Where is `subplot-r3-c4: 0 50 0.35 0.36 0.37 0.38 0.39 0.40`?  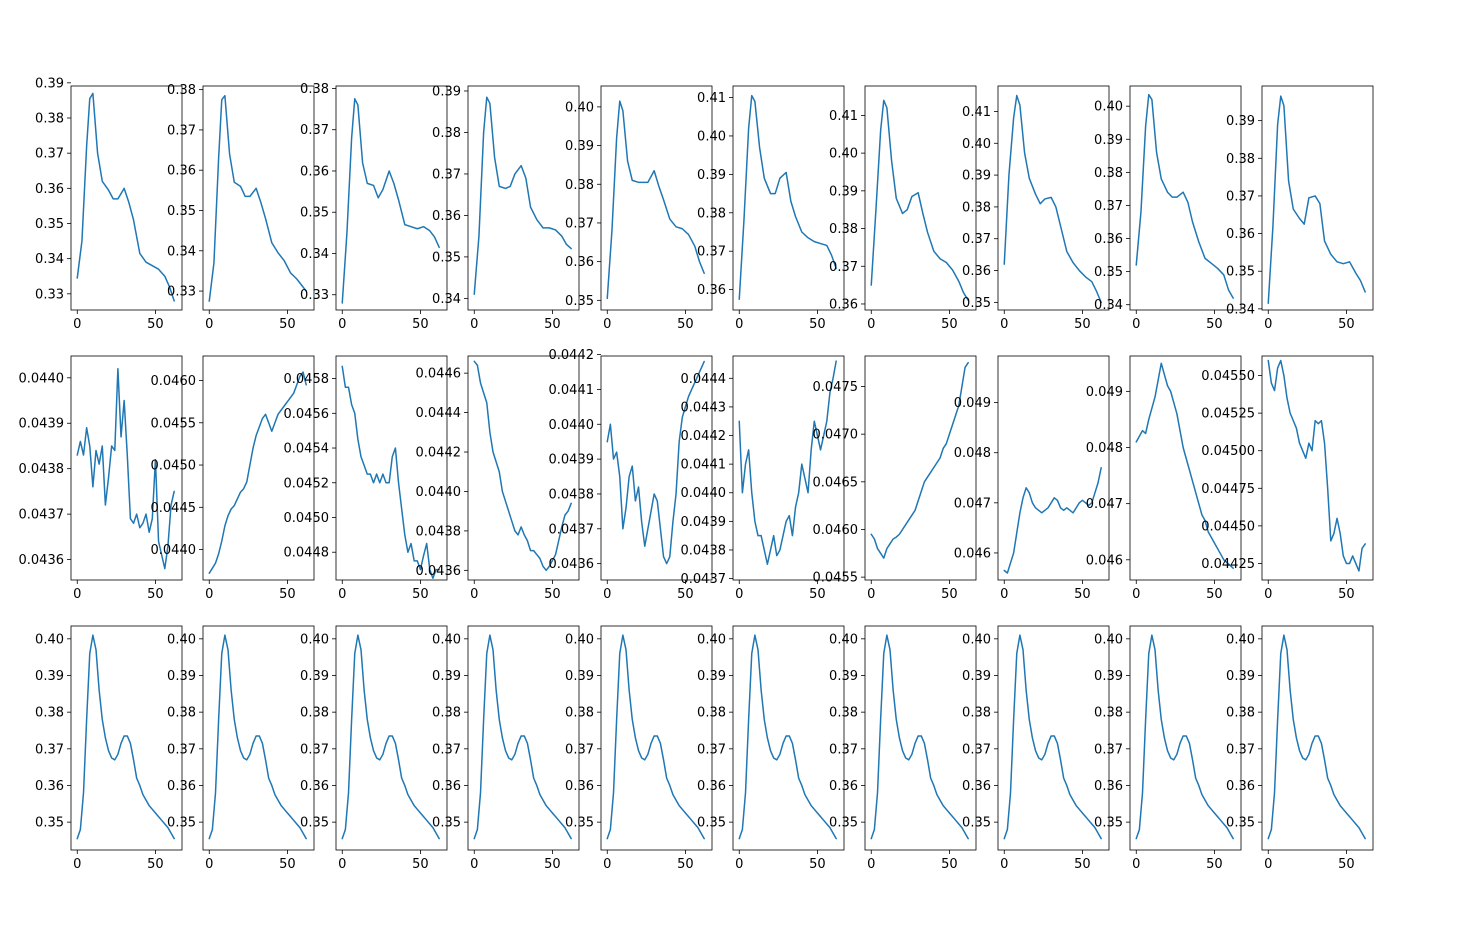 subplot-r3-c4: 0 50 0.35 0.36 0.37 0.38 0.39 0.40 is located at coordinates (506, 748).